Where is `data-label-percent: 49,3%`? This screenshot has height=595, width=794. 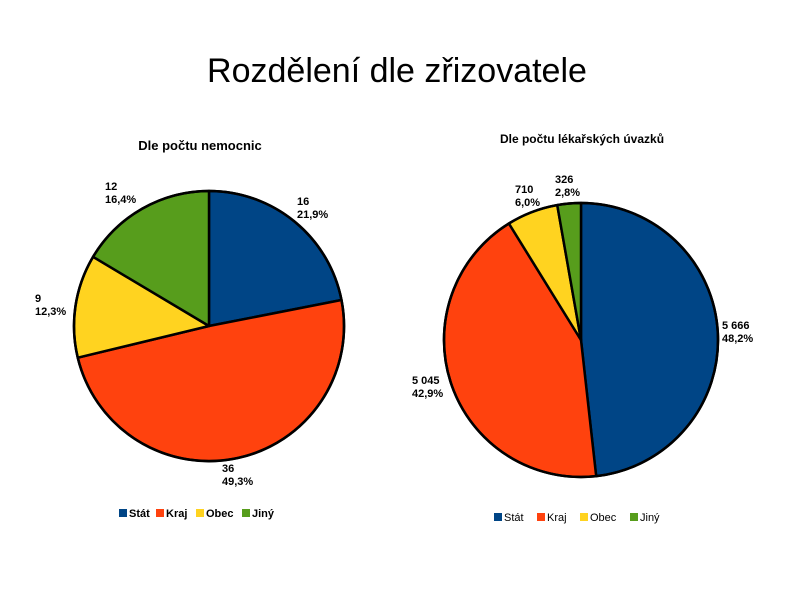
data-label-percent: 49,3% is located at coordinates (237, 482).